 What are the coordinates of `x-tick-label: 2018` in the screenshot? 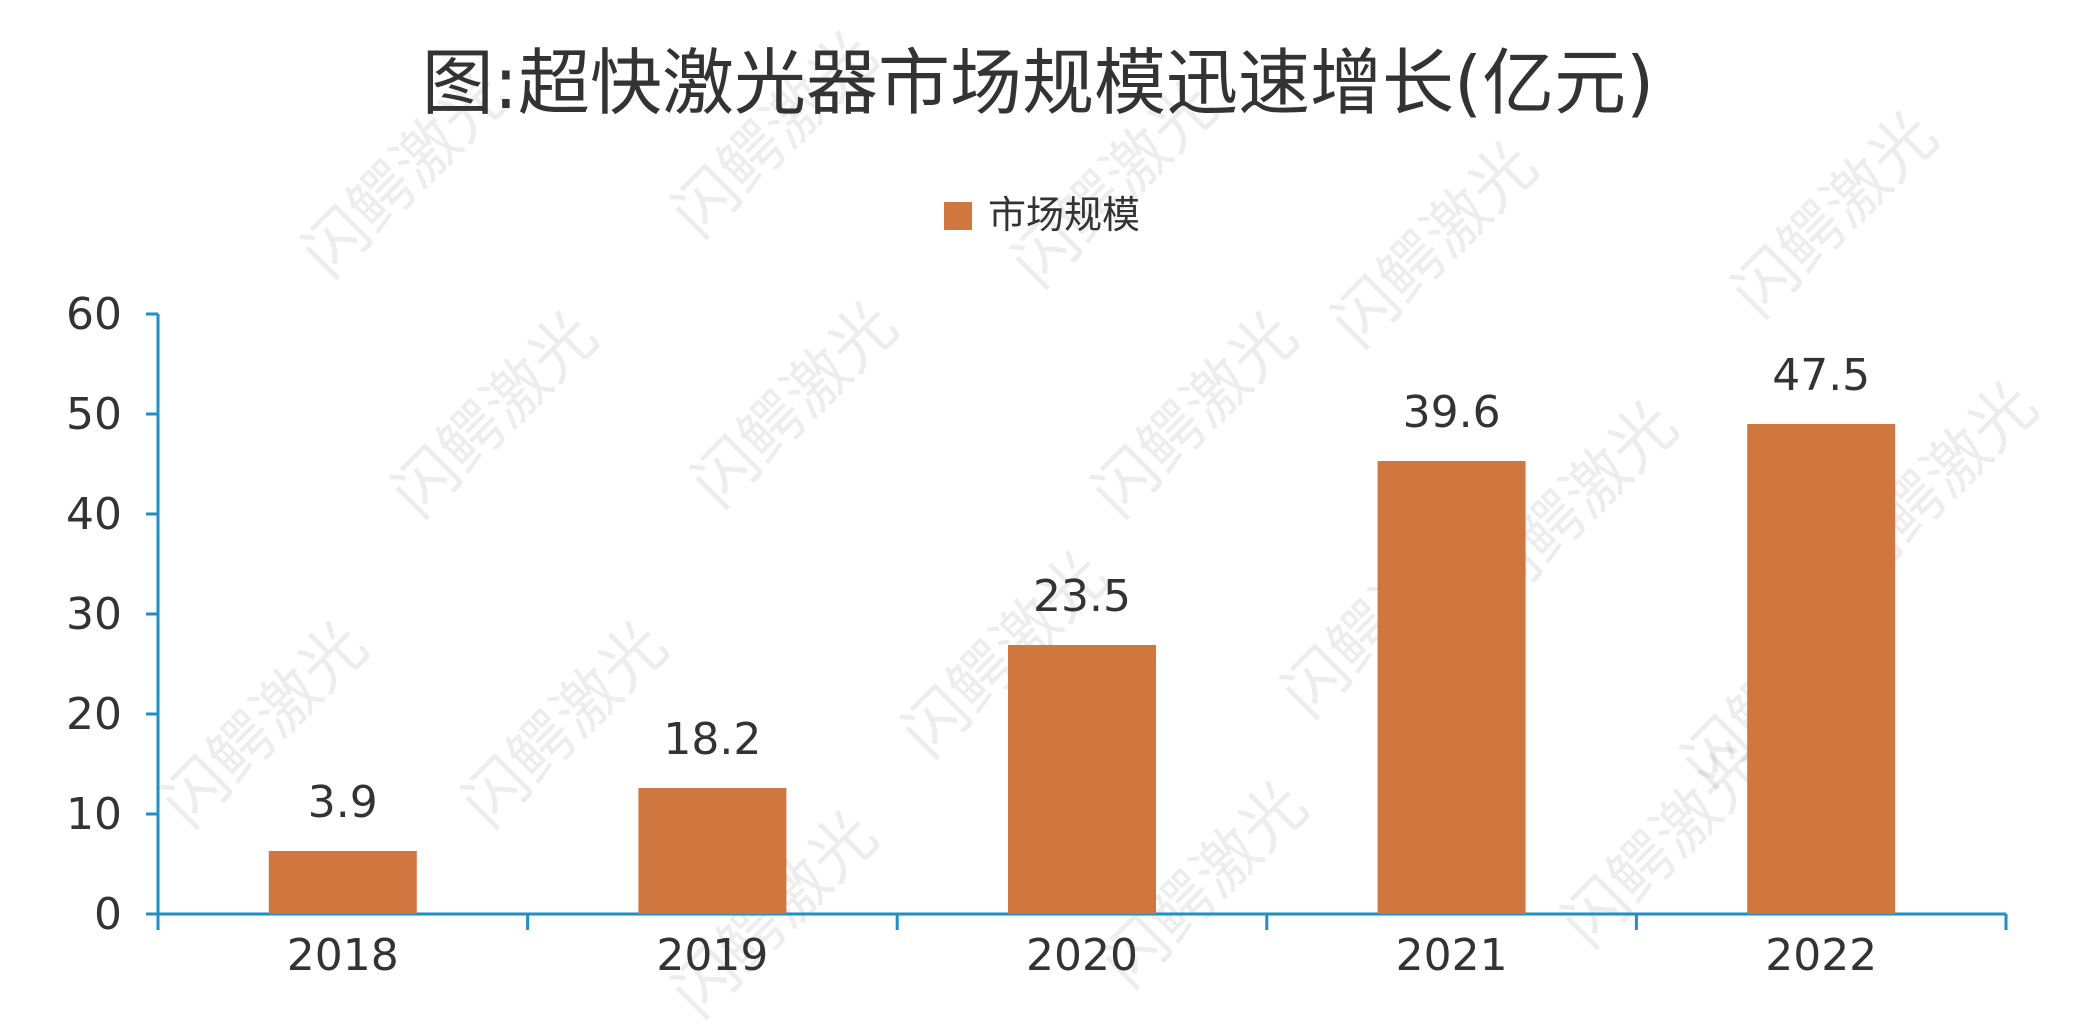 It's located at (343, 955).